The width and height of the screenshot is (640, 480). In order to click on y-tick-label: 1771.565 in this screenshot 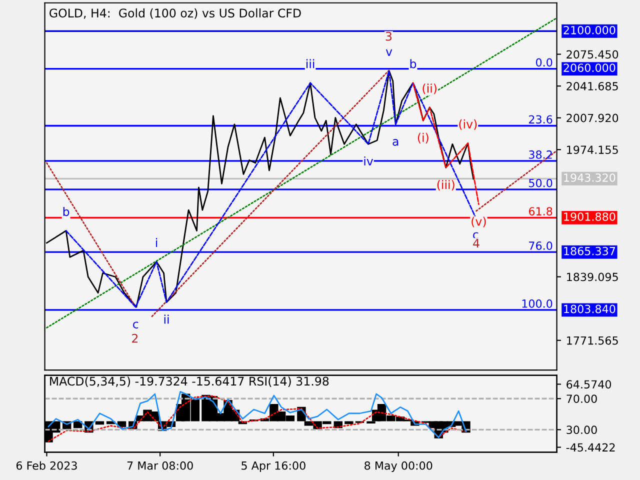, I will do `click(592, 340)`.